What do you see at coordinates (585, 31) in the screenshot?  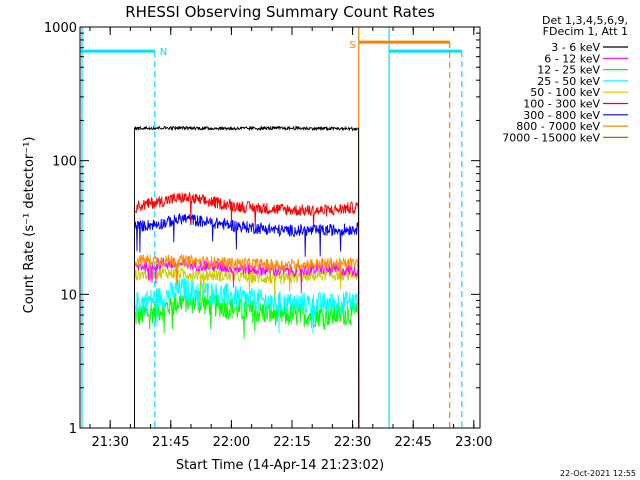 I see `legend-header: FDecim 1, Att 1` at bounding box center [585, 31].